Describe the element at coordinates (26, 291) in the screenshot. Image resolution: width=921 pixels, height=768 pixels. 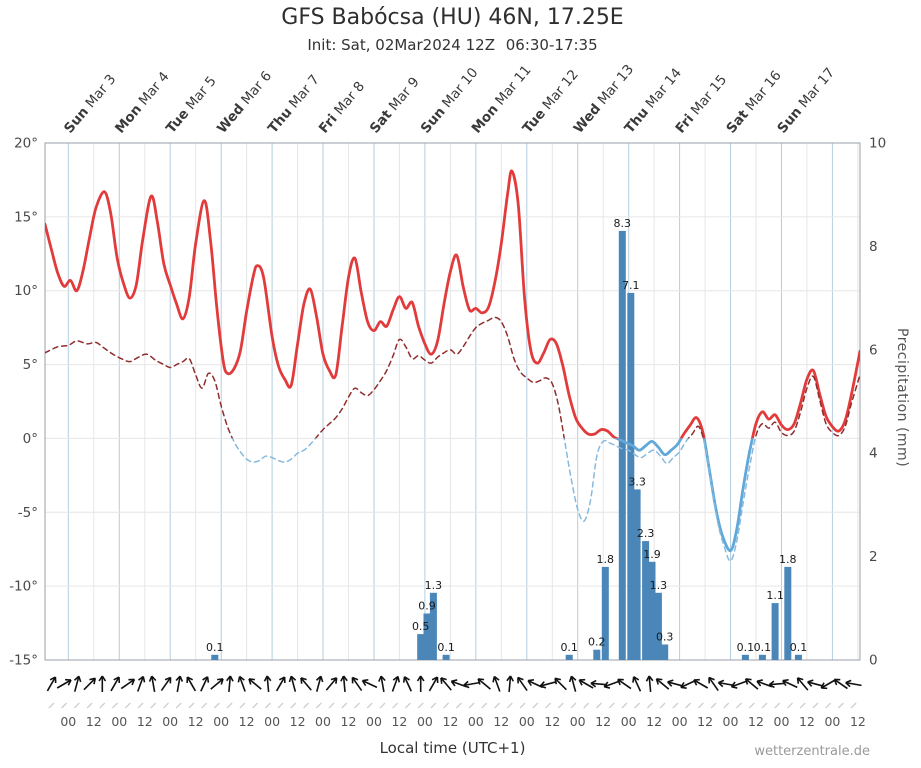
I see `svg-text: 10°` at that location.